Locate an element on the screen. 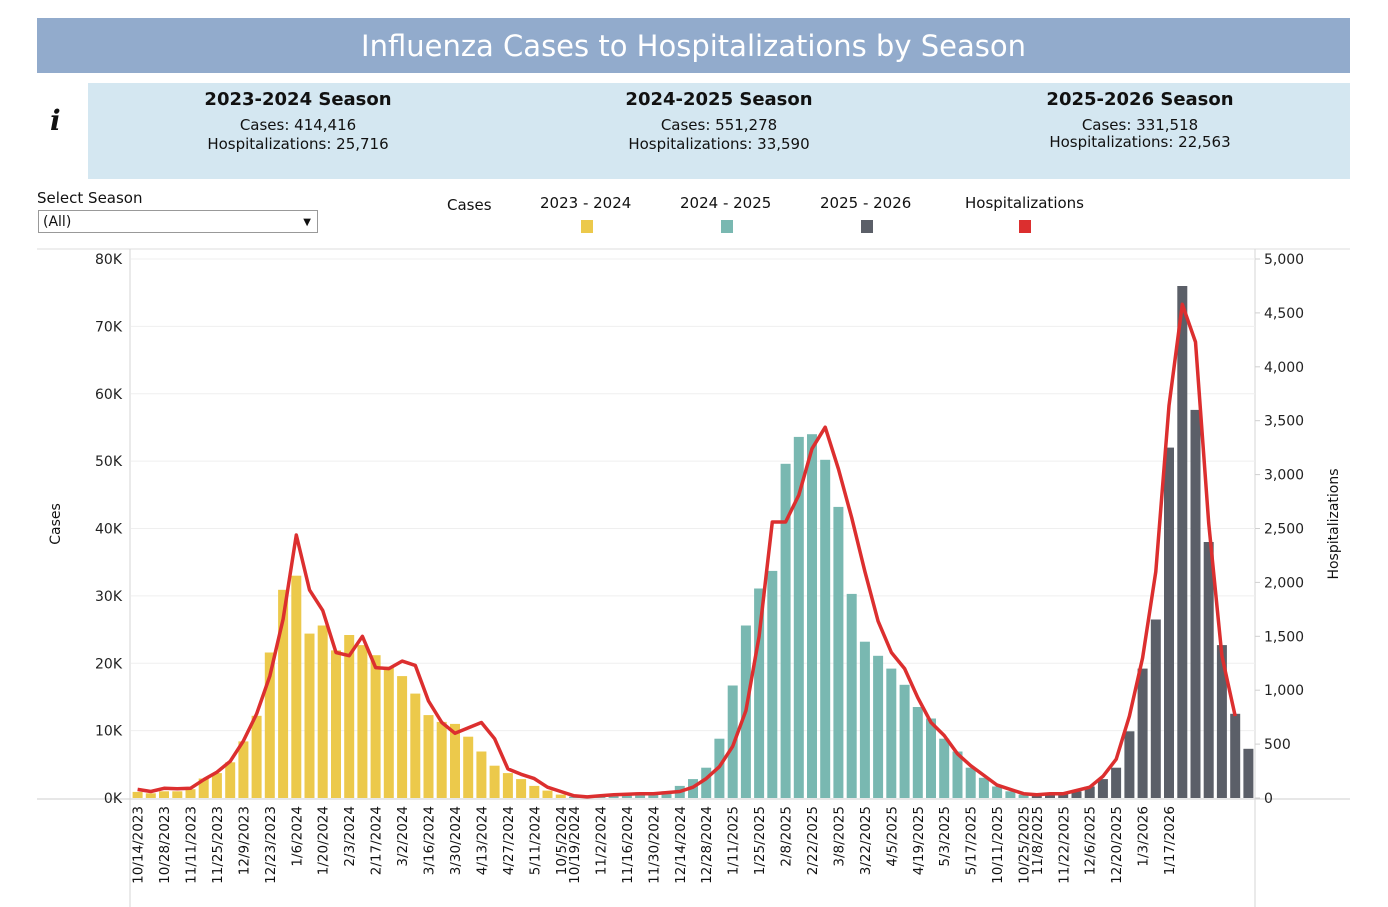 This screenshot has height=907, width=1388. legend-swatch-hospitalizations is located at coordinates (1025, 226).